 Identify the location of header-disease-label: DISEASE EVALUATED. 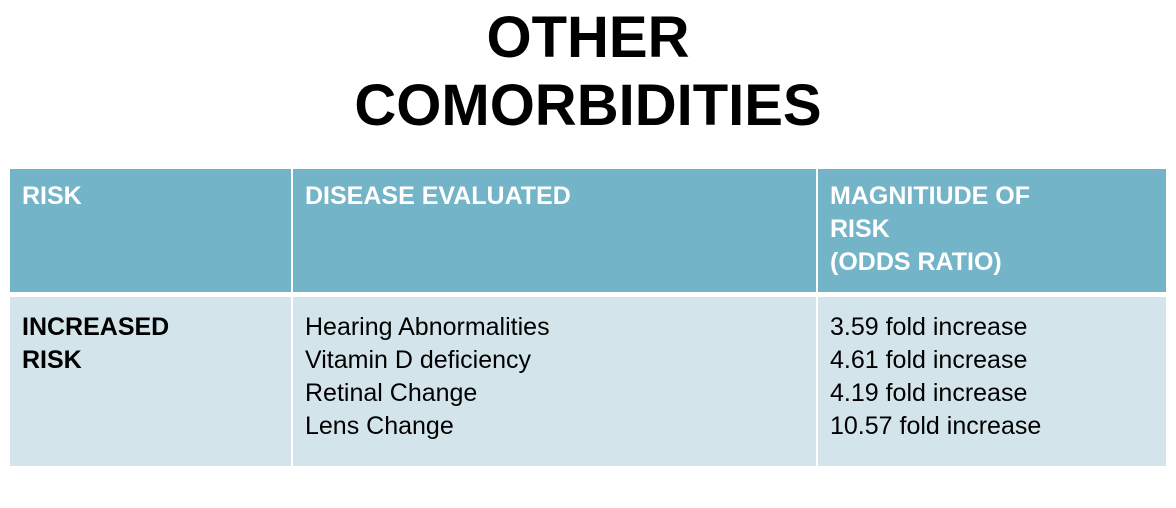
(438, 196).